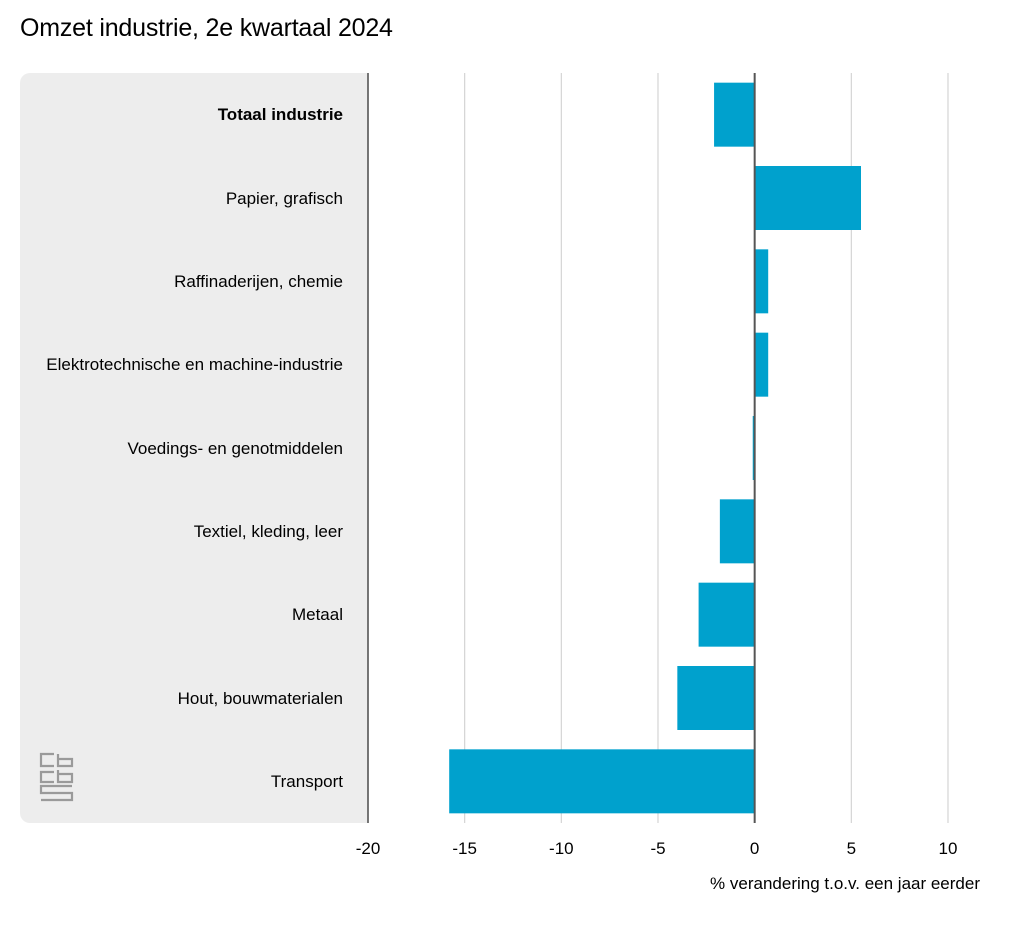 Image resolution: width=1024 pixels, height=939 pixels. Describe the element at coordinates (260, 698) in the screenshot. I see `category-label: Hout, bouwmaterialen` at that location.